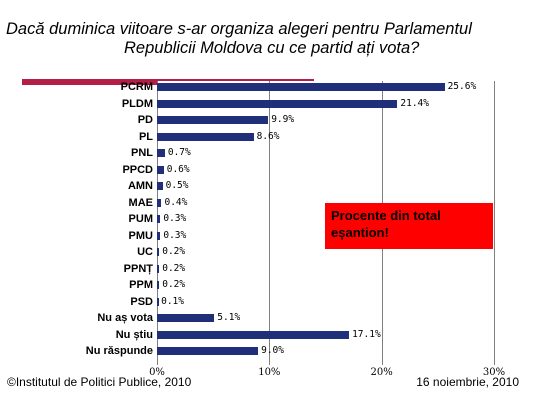 Image resolution: width=533 pixels, height=400 pixels. I want to click on value-label: 0.4%, so click(176, 202).